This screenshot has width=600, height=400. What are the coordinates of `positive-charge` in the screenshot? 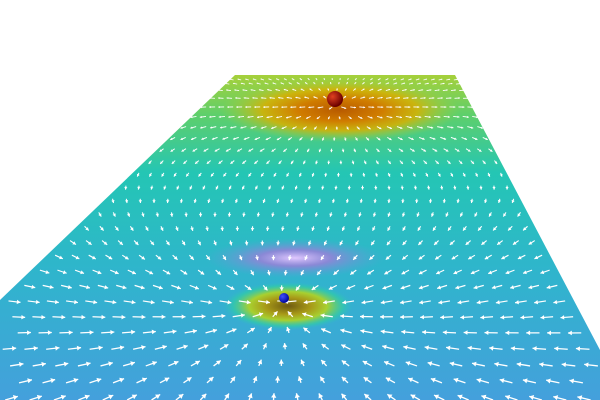 It's located at (335, 99).